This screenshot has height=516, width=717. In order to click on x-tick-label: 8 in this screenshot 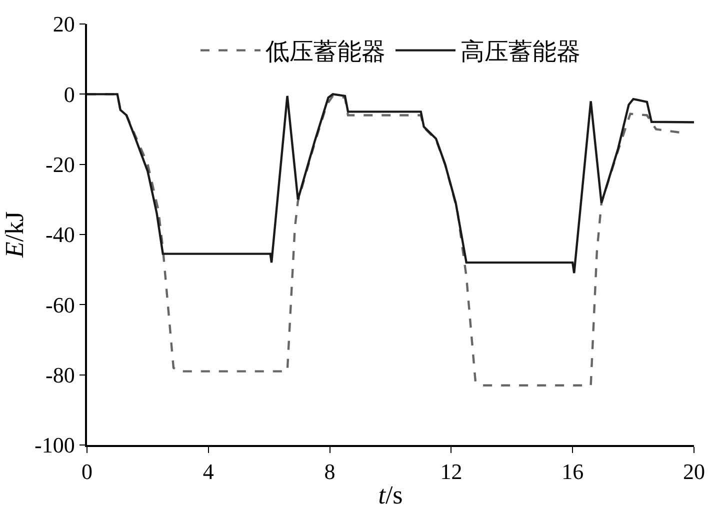, I will do `click(330, 471)`.